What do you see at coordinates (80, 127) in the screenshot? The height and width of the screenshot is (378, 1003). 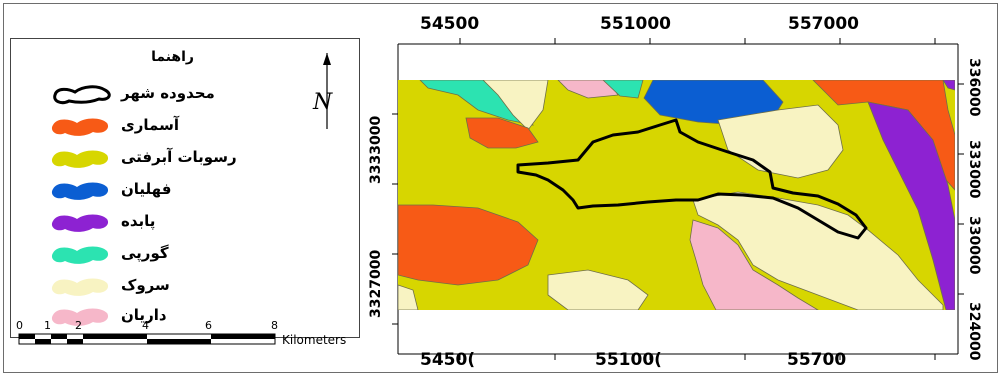 I see `asmari-swatch-icon` at bounding box center [80, 127].